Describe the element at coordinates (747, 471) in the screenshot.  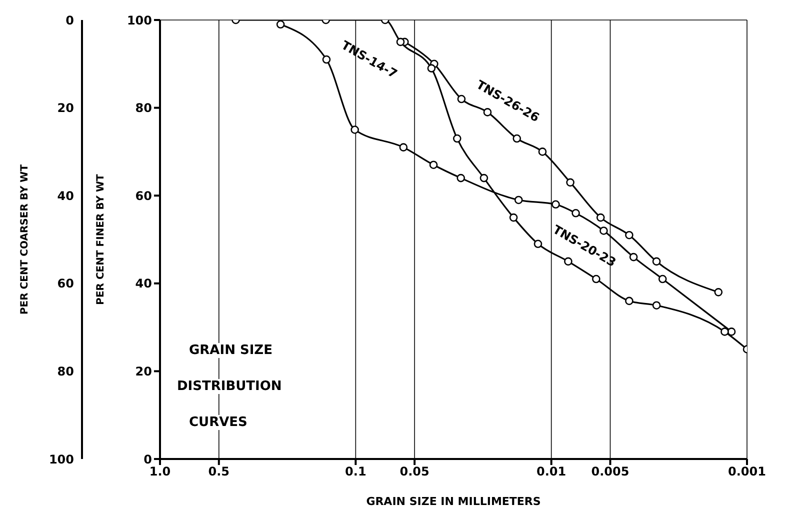
I see `x-tick-label: 0.001` at that location.